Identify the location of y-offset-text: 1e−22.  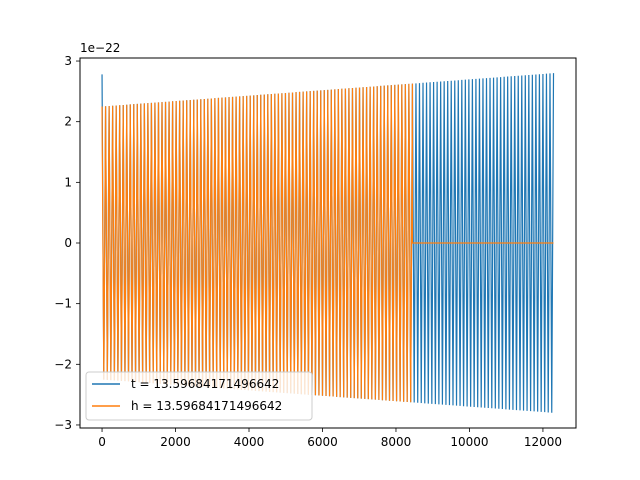
(100, 48).